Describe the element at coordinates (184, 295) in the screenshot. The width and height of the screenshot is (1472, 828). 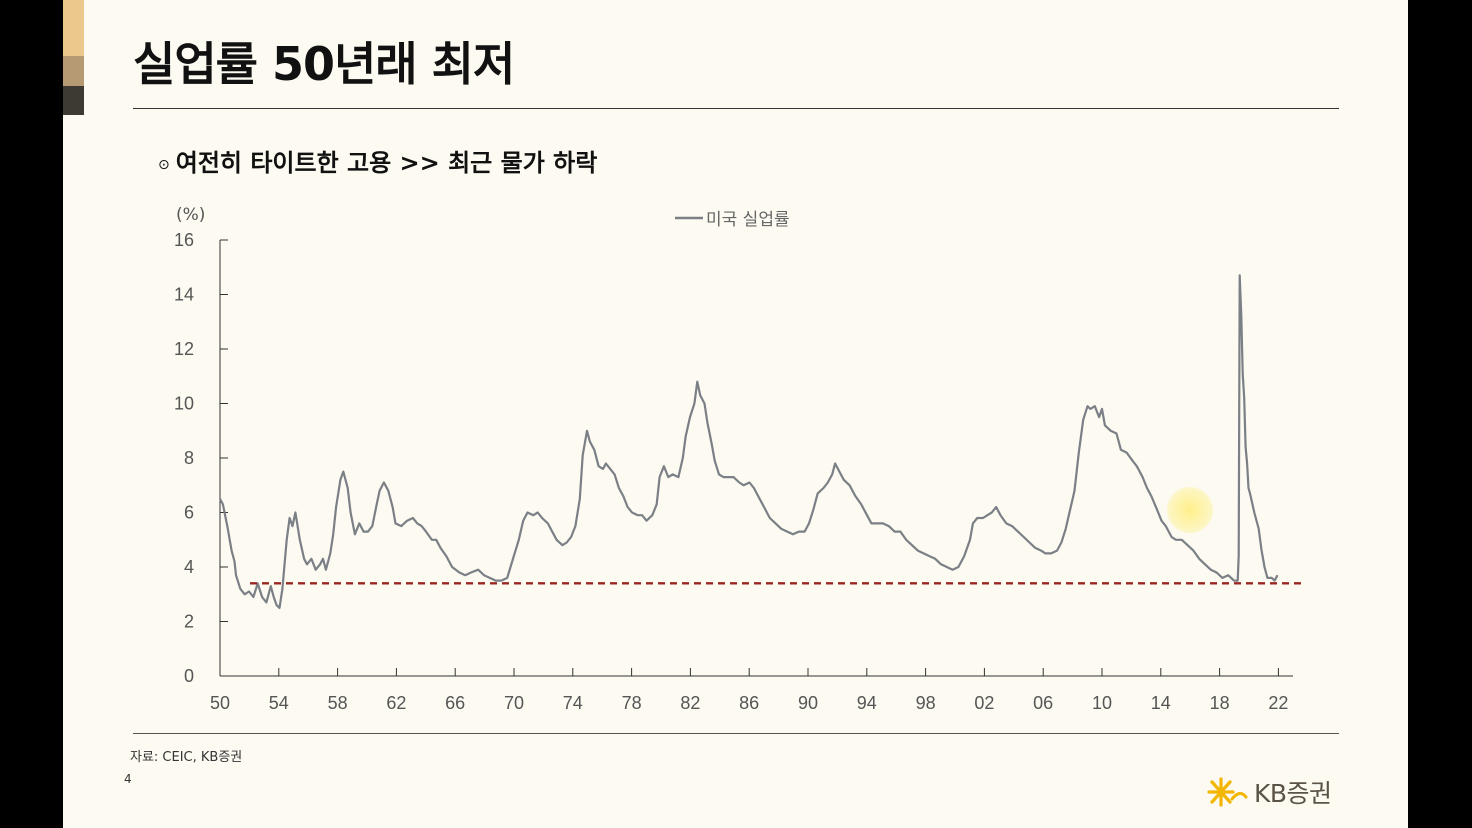
I see `y-tick-label: 14` at that location.